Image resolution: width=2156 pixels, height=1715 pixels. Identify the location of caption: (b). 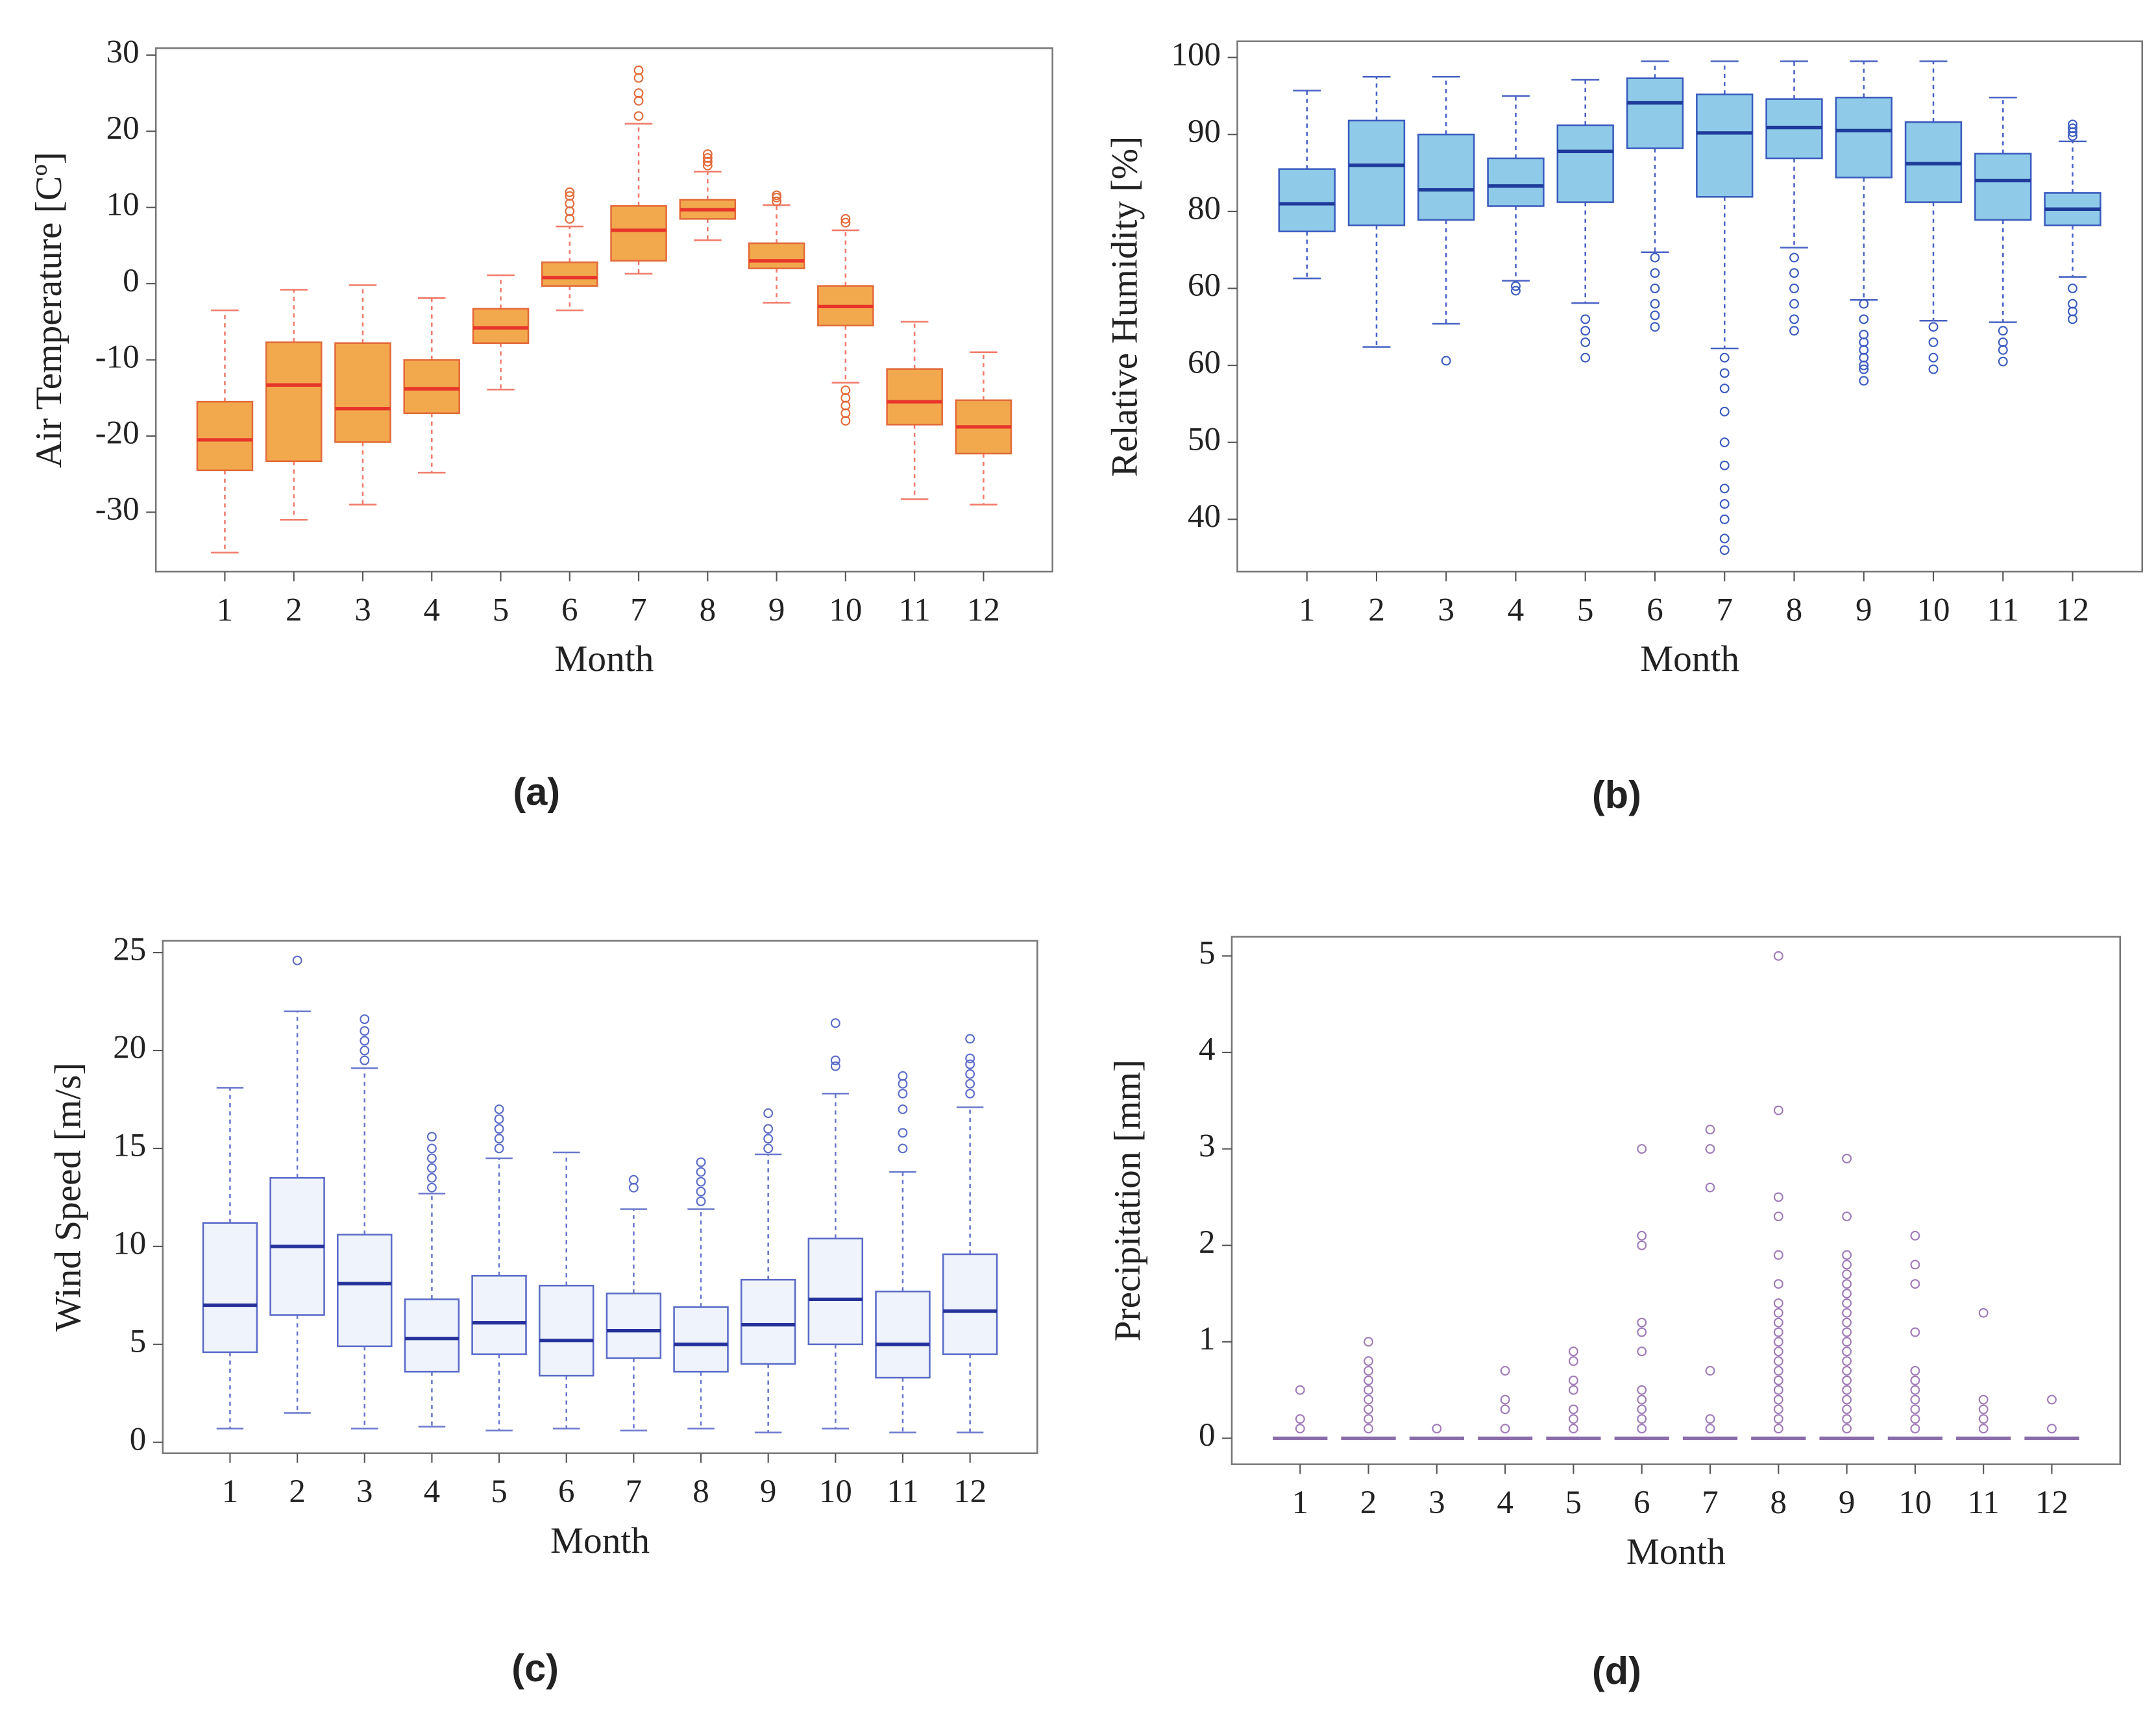
(1616, 794).